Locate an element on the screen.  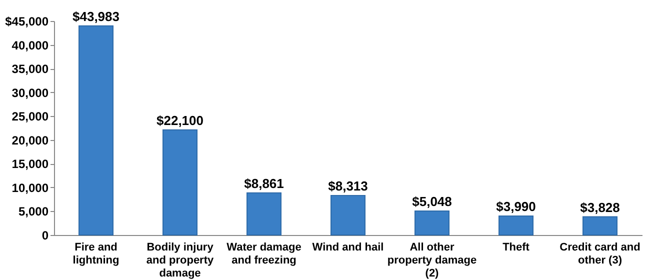
x-tick-label: Bodily injury and property damage is located at coordinates (180, 261).